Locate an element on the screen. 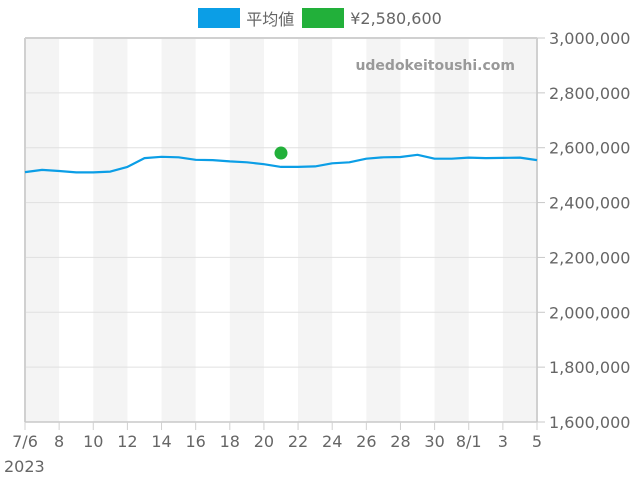 The width and height of the screenshot is (640, 480). x-tick-label: 14 is located at coordinates (161, 441).